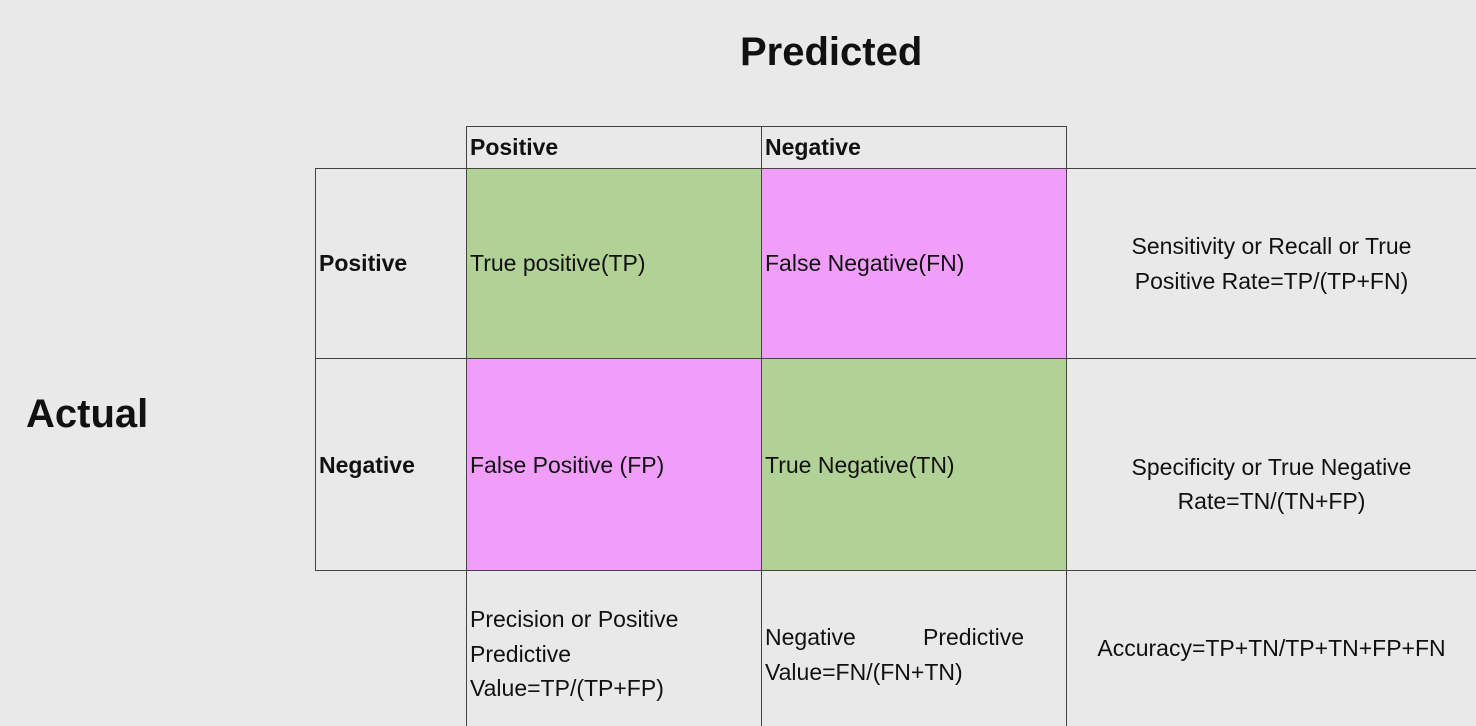 This screenshot has width=1476, height=726. What do you see at coordinates (367, 464) in the screenshot?
I see `row-header-negative: Negative` at bounding box center [367, 464].